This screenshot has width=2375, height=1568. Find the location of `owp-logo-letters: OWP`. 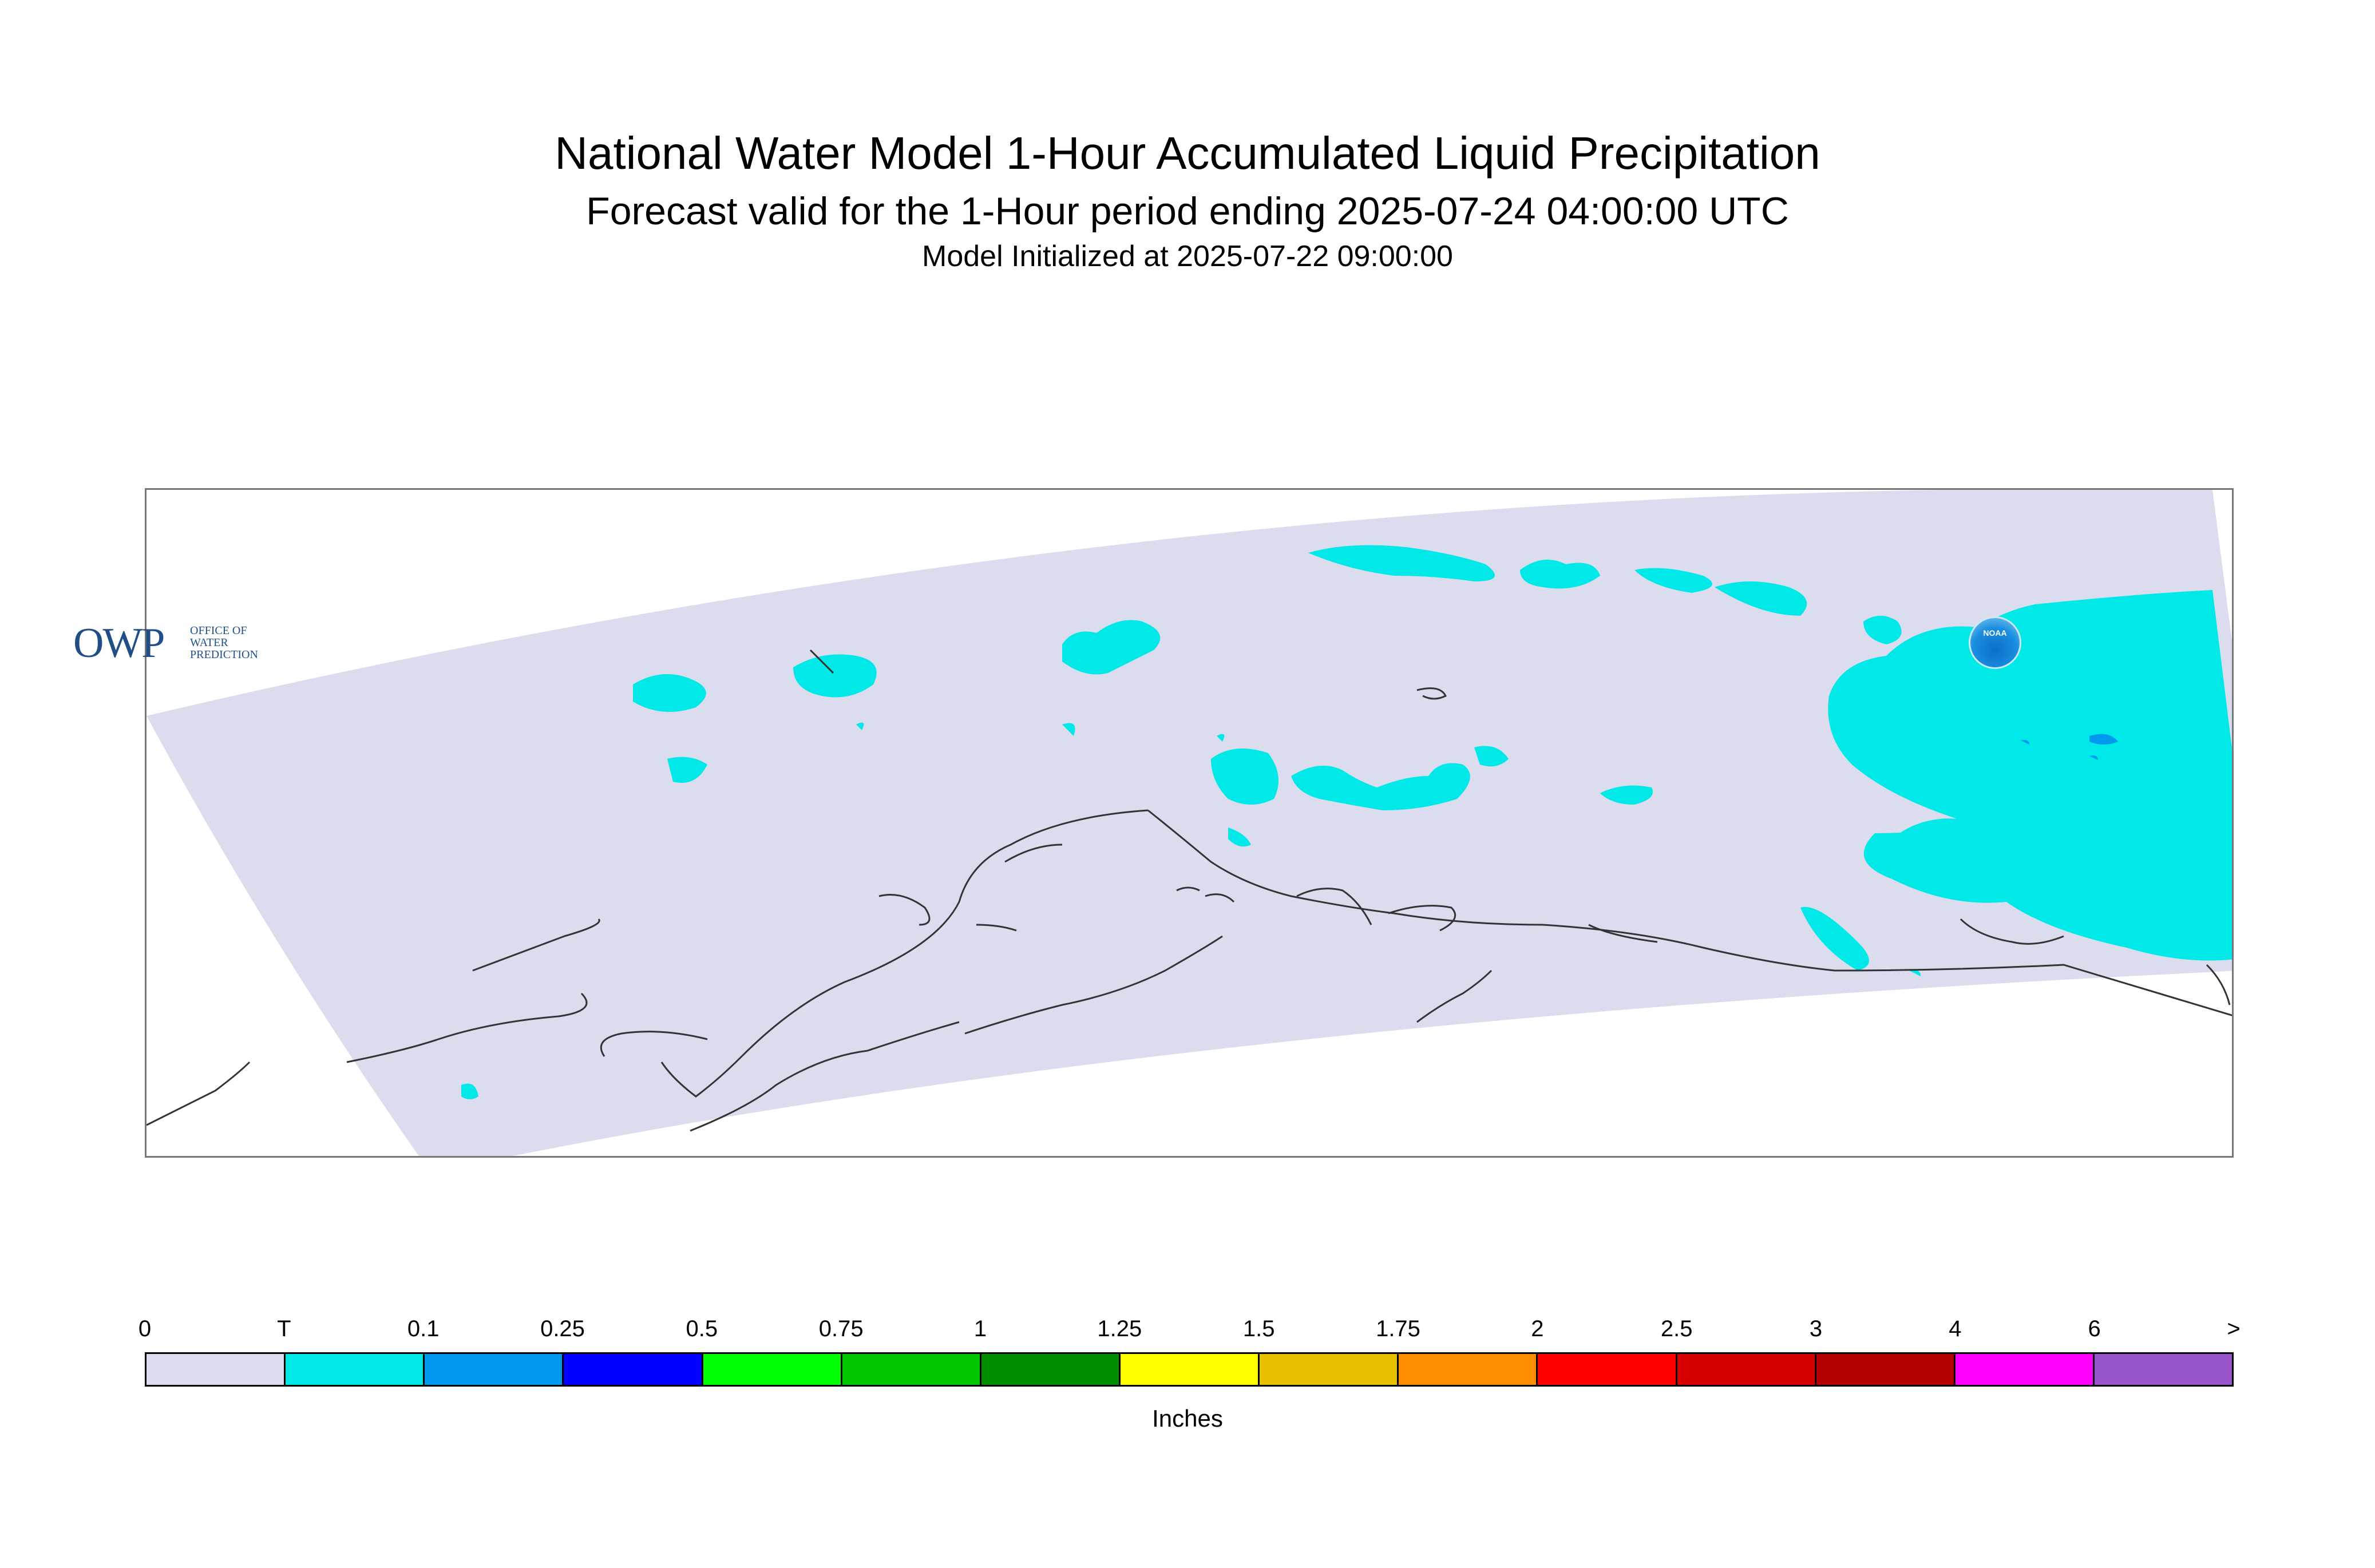

owp-logo-letters: OWP is located at coordinates (119, 643).